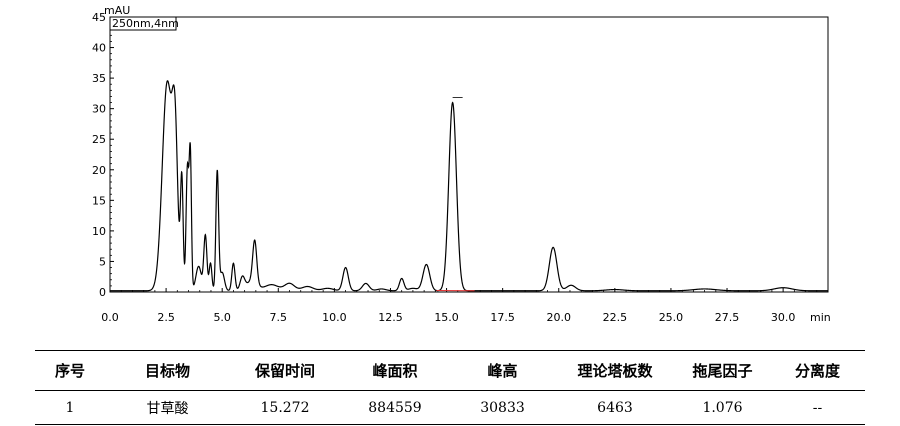 This screenshot has width=900, height=426. I want to click on y-tick-label: 5, so click(102, 261).